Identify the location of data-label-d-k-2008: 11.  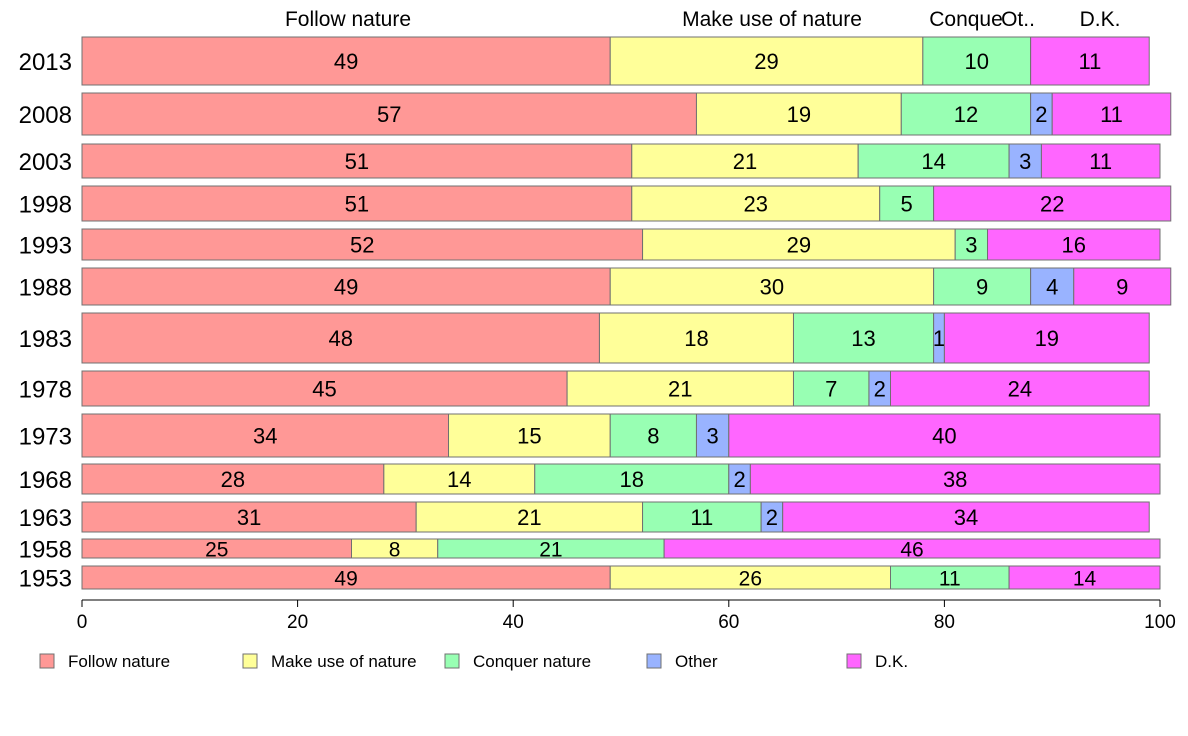
(1111, 114).